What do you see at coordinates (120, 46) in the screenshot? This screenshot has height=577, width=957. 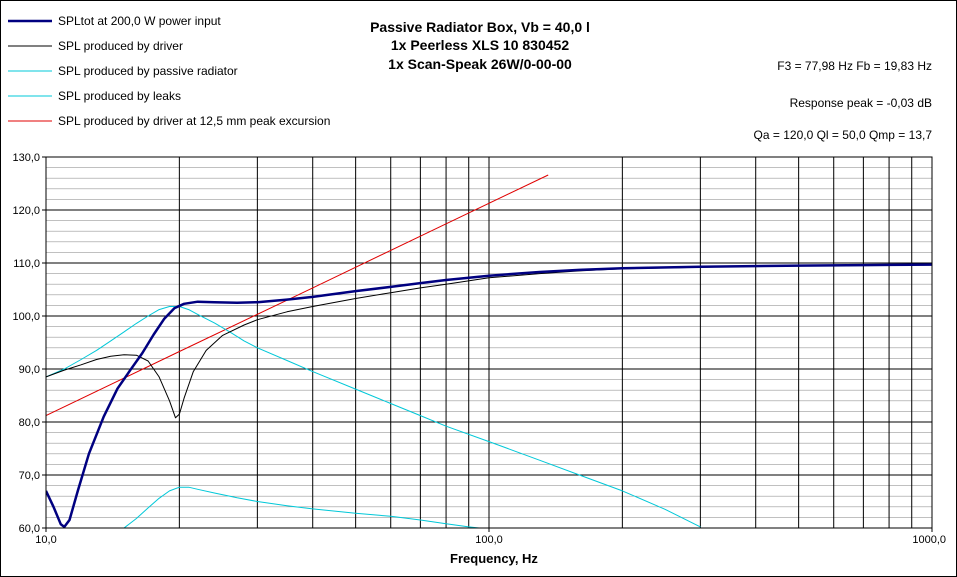 I see `legend-label-2: SPL produced by driver` at bounding box center [120, 46].